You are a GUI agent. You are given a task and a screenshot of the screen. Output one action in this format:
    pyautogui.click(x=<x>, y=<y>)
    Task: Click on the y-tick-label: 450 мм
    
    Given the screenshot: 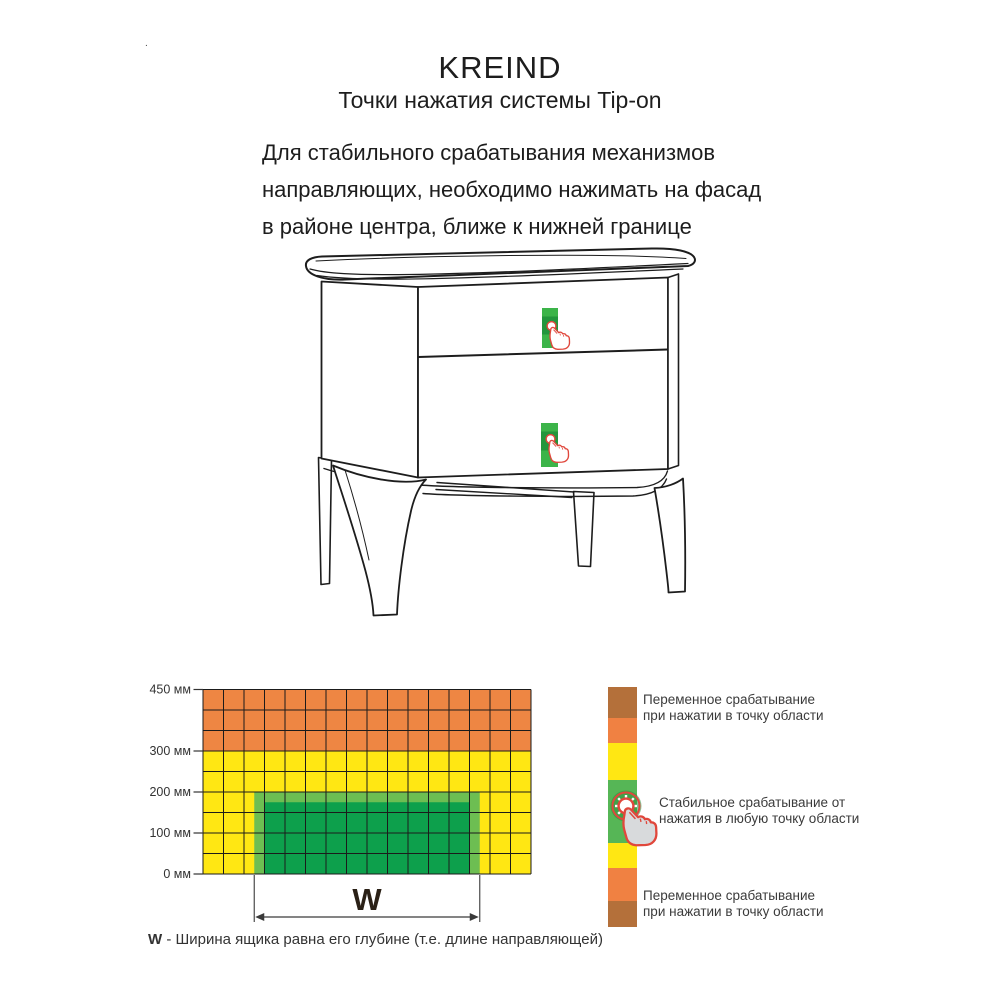 What is the action you would take?
    pyautogui.click(x=170, y=690)
    